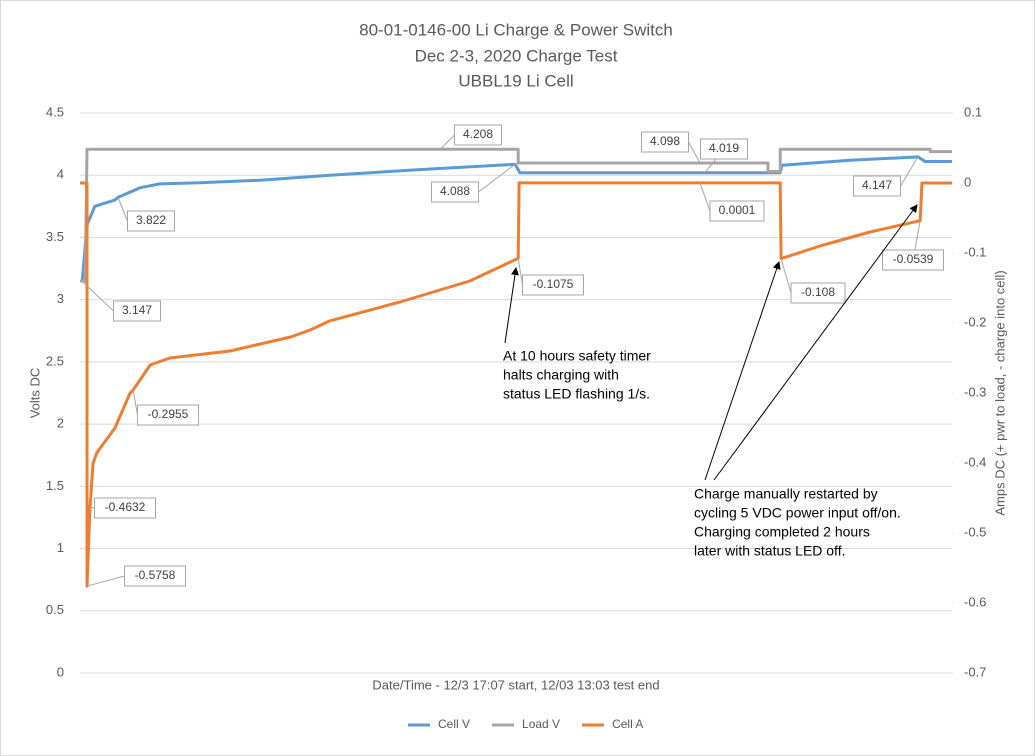  What do you see at coordinates (975, 531) in the screenshot?
I see `y2-tick-label: -0.5` at bounding box center [975, 531].